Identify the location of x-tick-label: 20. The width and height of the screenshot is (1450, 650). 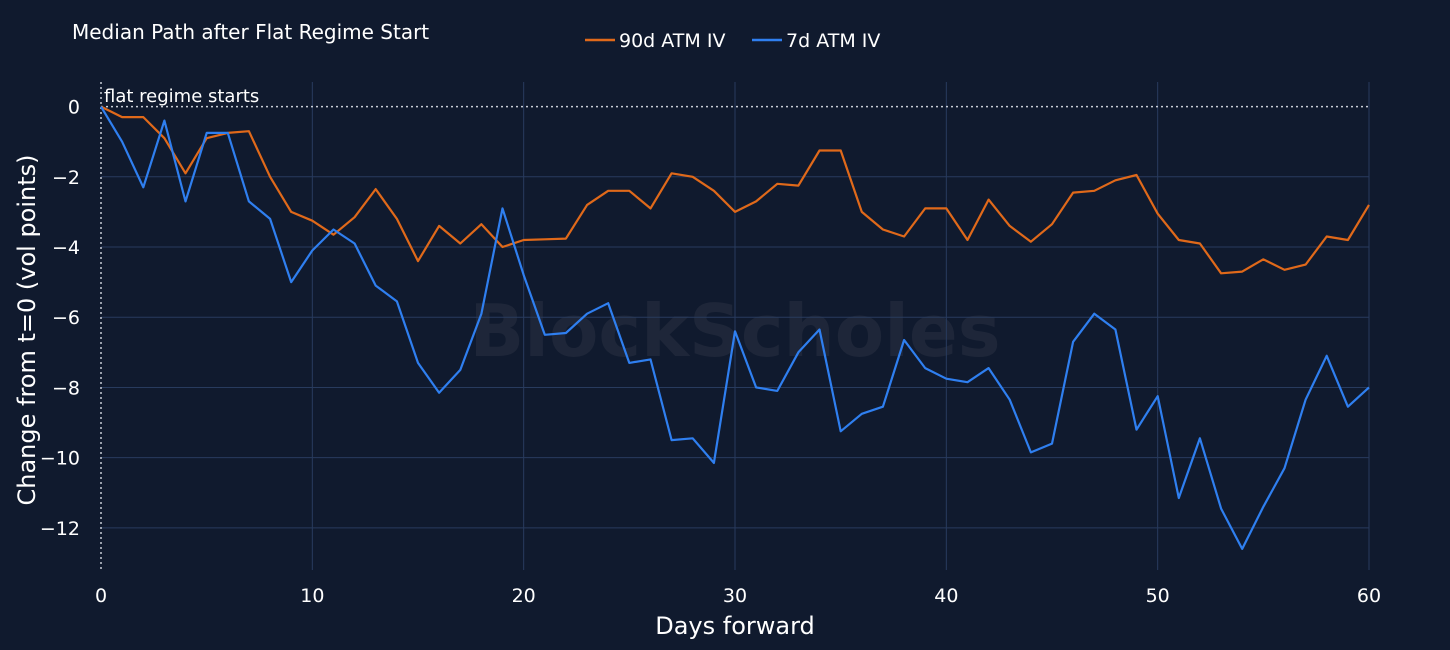
(524, 596).